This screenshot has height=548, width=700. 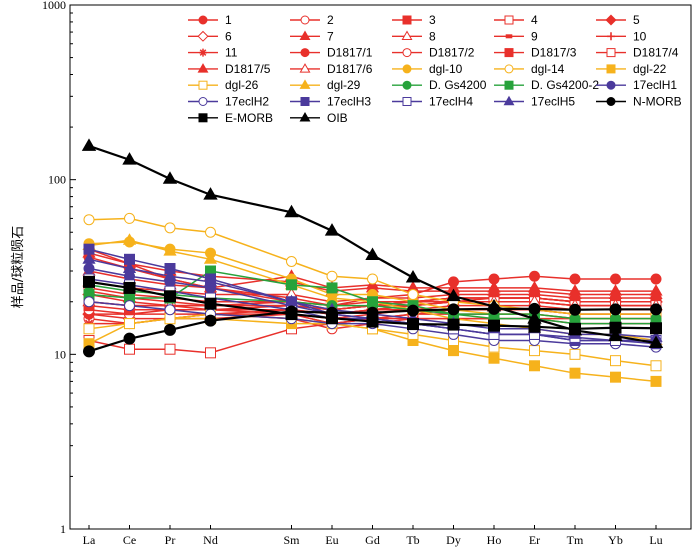 I want to click on legend-label: 9, so click(x=534, y=36).